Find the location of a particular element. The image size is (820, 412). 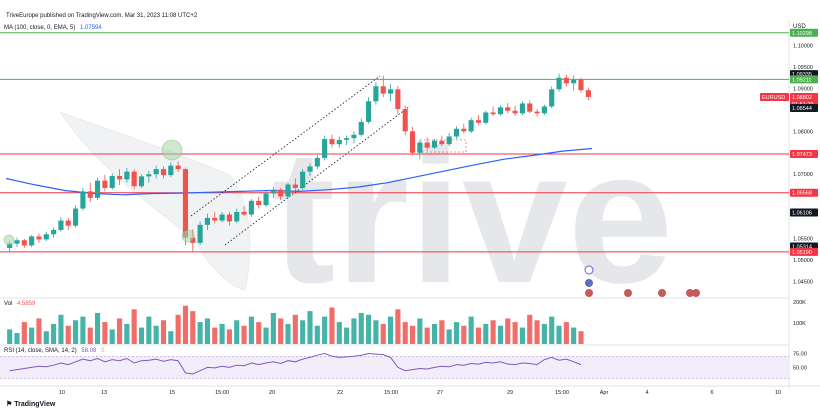

time-tick-label: 4 is located at coordinates (646, 393).